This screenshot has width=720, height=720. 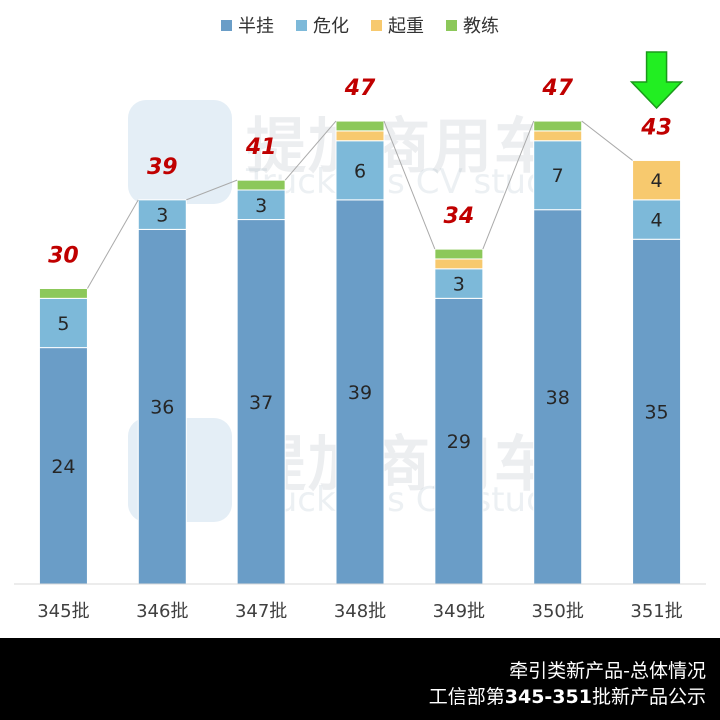 What do you see at coordinates (360, 611) in the screenshot?
I see `category-label-3: 348批` at bounding box center [360, 611].